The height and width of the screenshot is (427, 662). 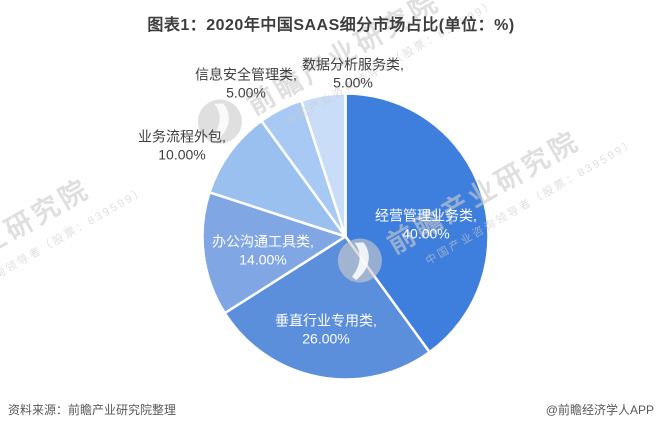 I want to click on source-note: 资料来源：前瞻产业研究院整理, so click(x=92, y=410).